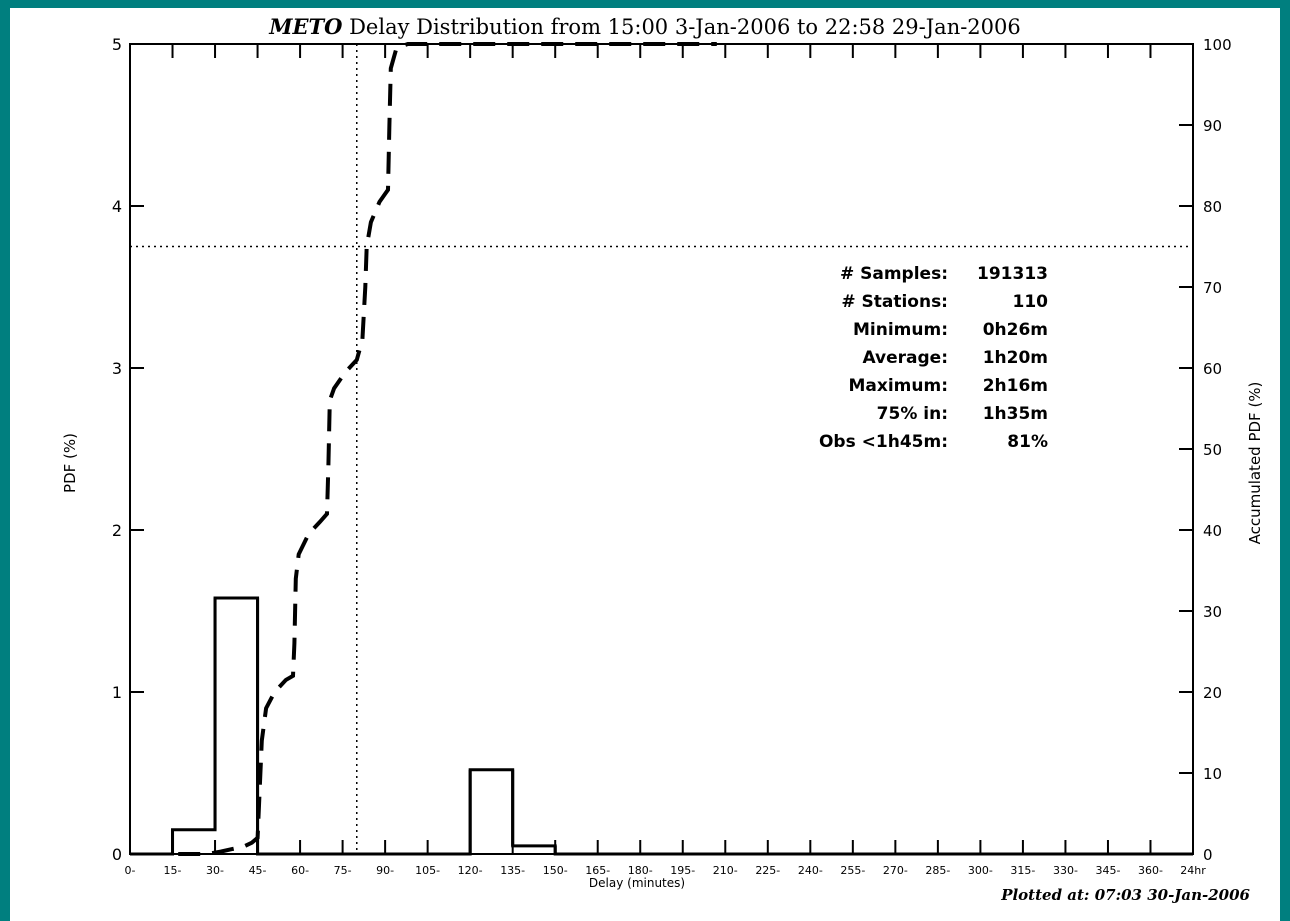  I want to click on y-left-tick-label: 5, so click(117, 44).